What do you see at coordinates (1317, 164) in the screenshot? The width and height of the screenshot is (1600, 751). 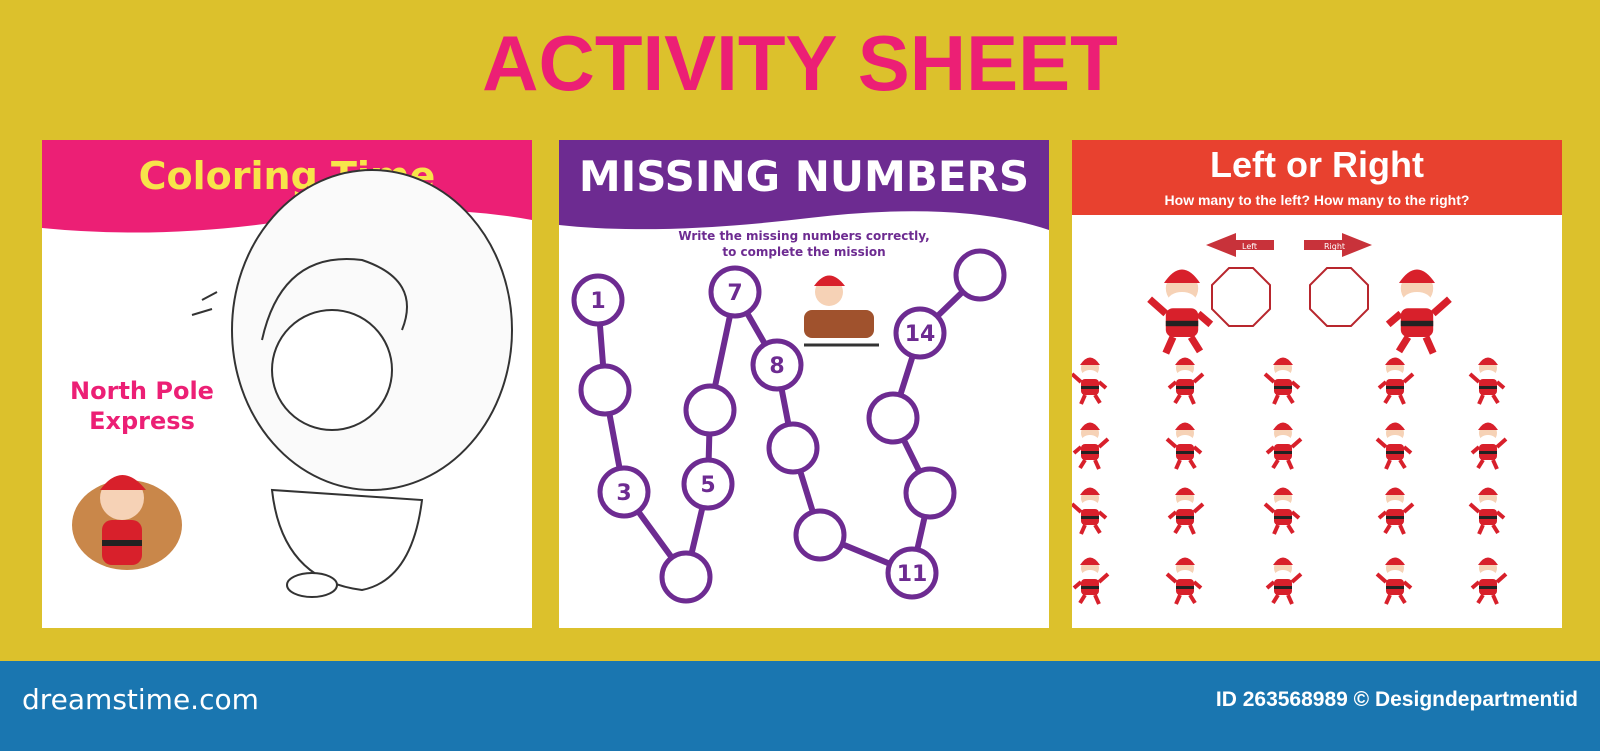 I see `leftright-title: Left or Right` at bounding box center [1317, 164].